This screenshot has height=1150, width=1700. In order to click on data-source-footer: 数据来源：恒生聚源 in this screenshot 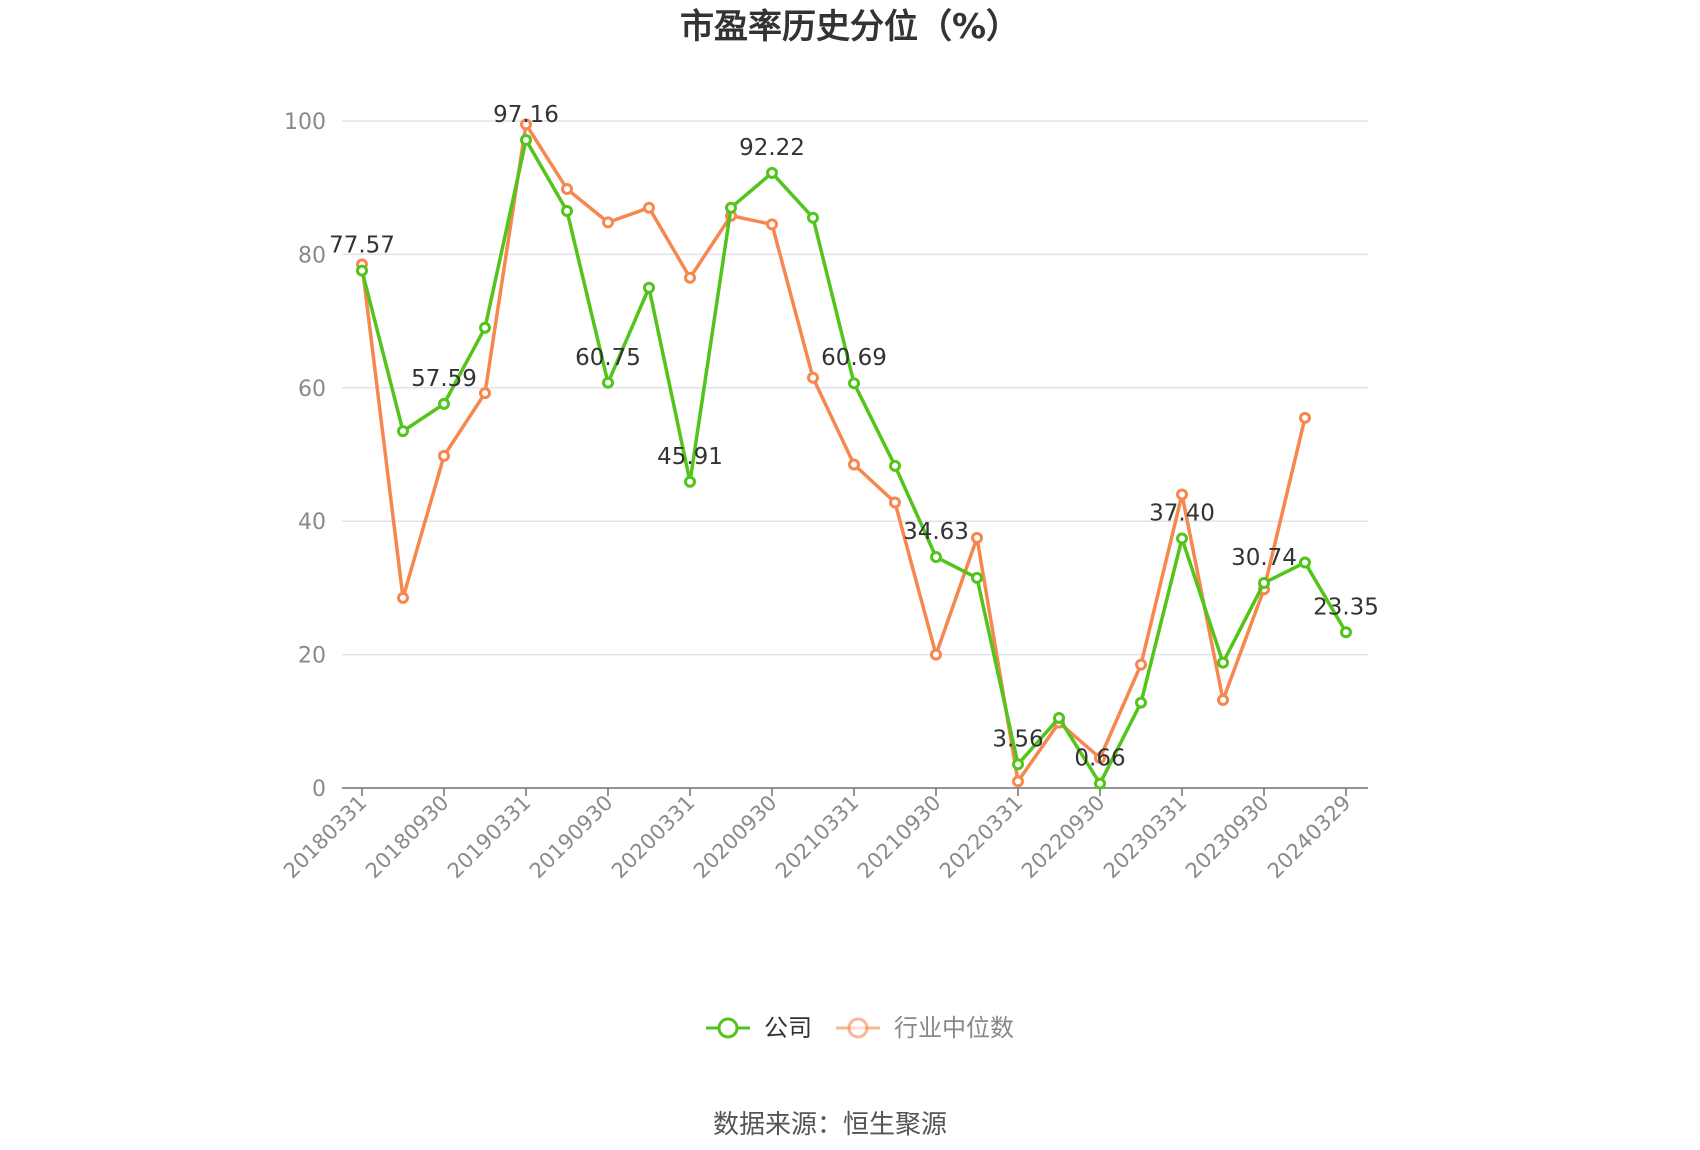, I will do `click(830, 1125)`.